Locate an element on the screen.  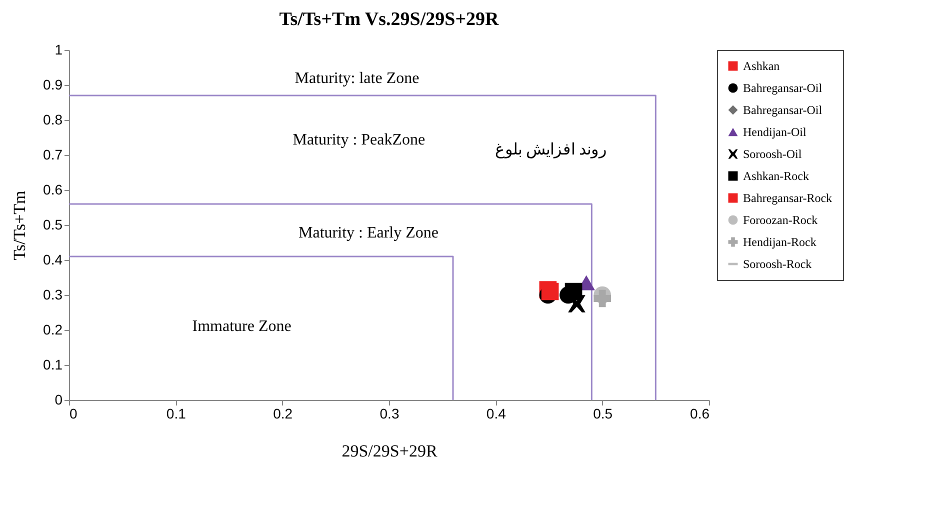
y-axis-title: Ts/Ts+Tm is located at coordinates (20, 225).